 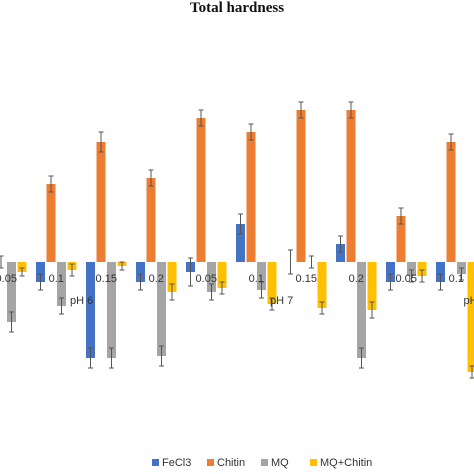 I want to click on legend: FeCl3 Chitin MQ MQ+Chitin, so click(x=262, y=463).